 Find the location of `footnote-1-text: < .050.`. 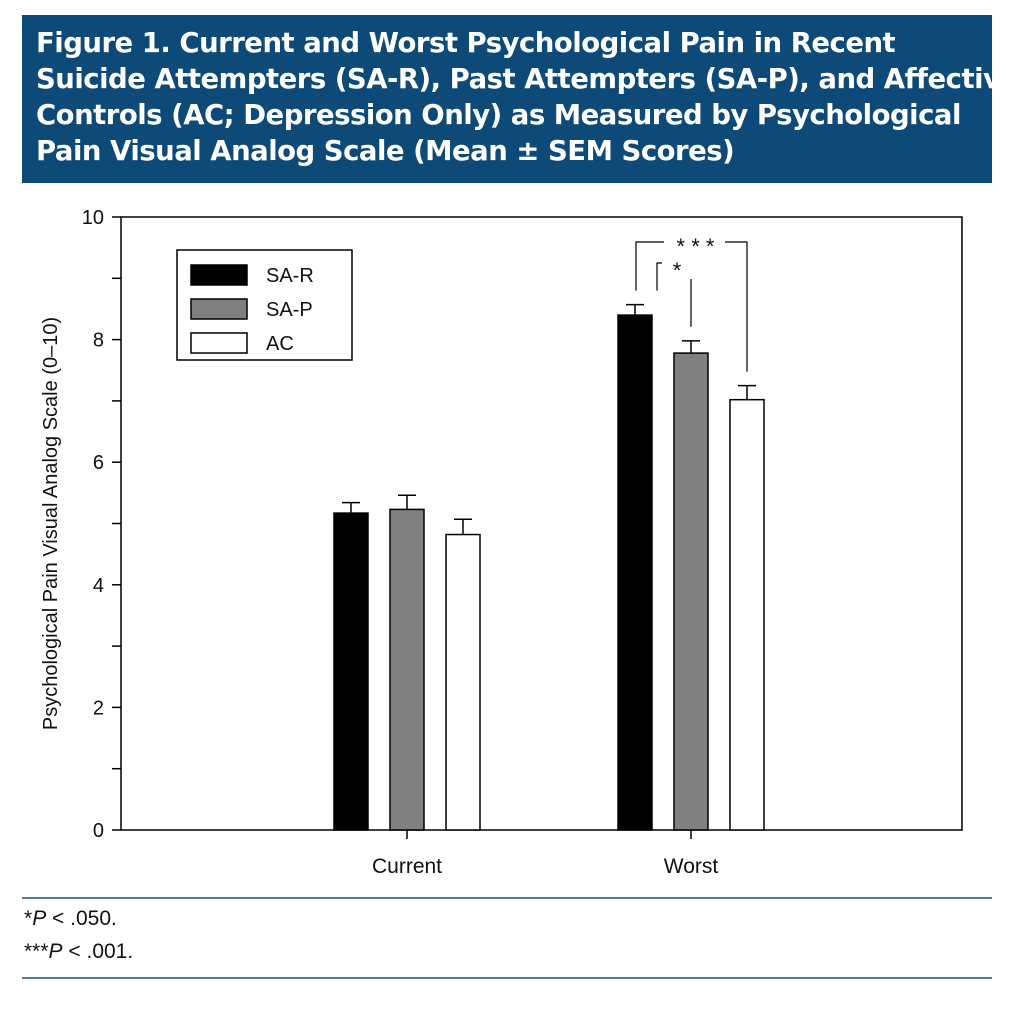

footnote-1-text: < .050. is located at coordinates (81, 918).